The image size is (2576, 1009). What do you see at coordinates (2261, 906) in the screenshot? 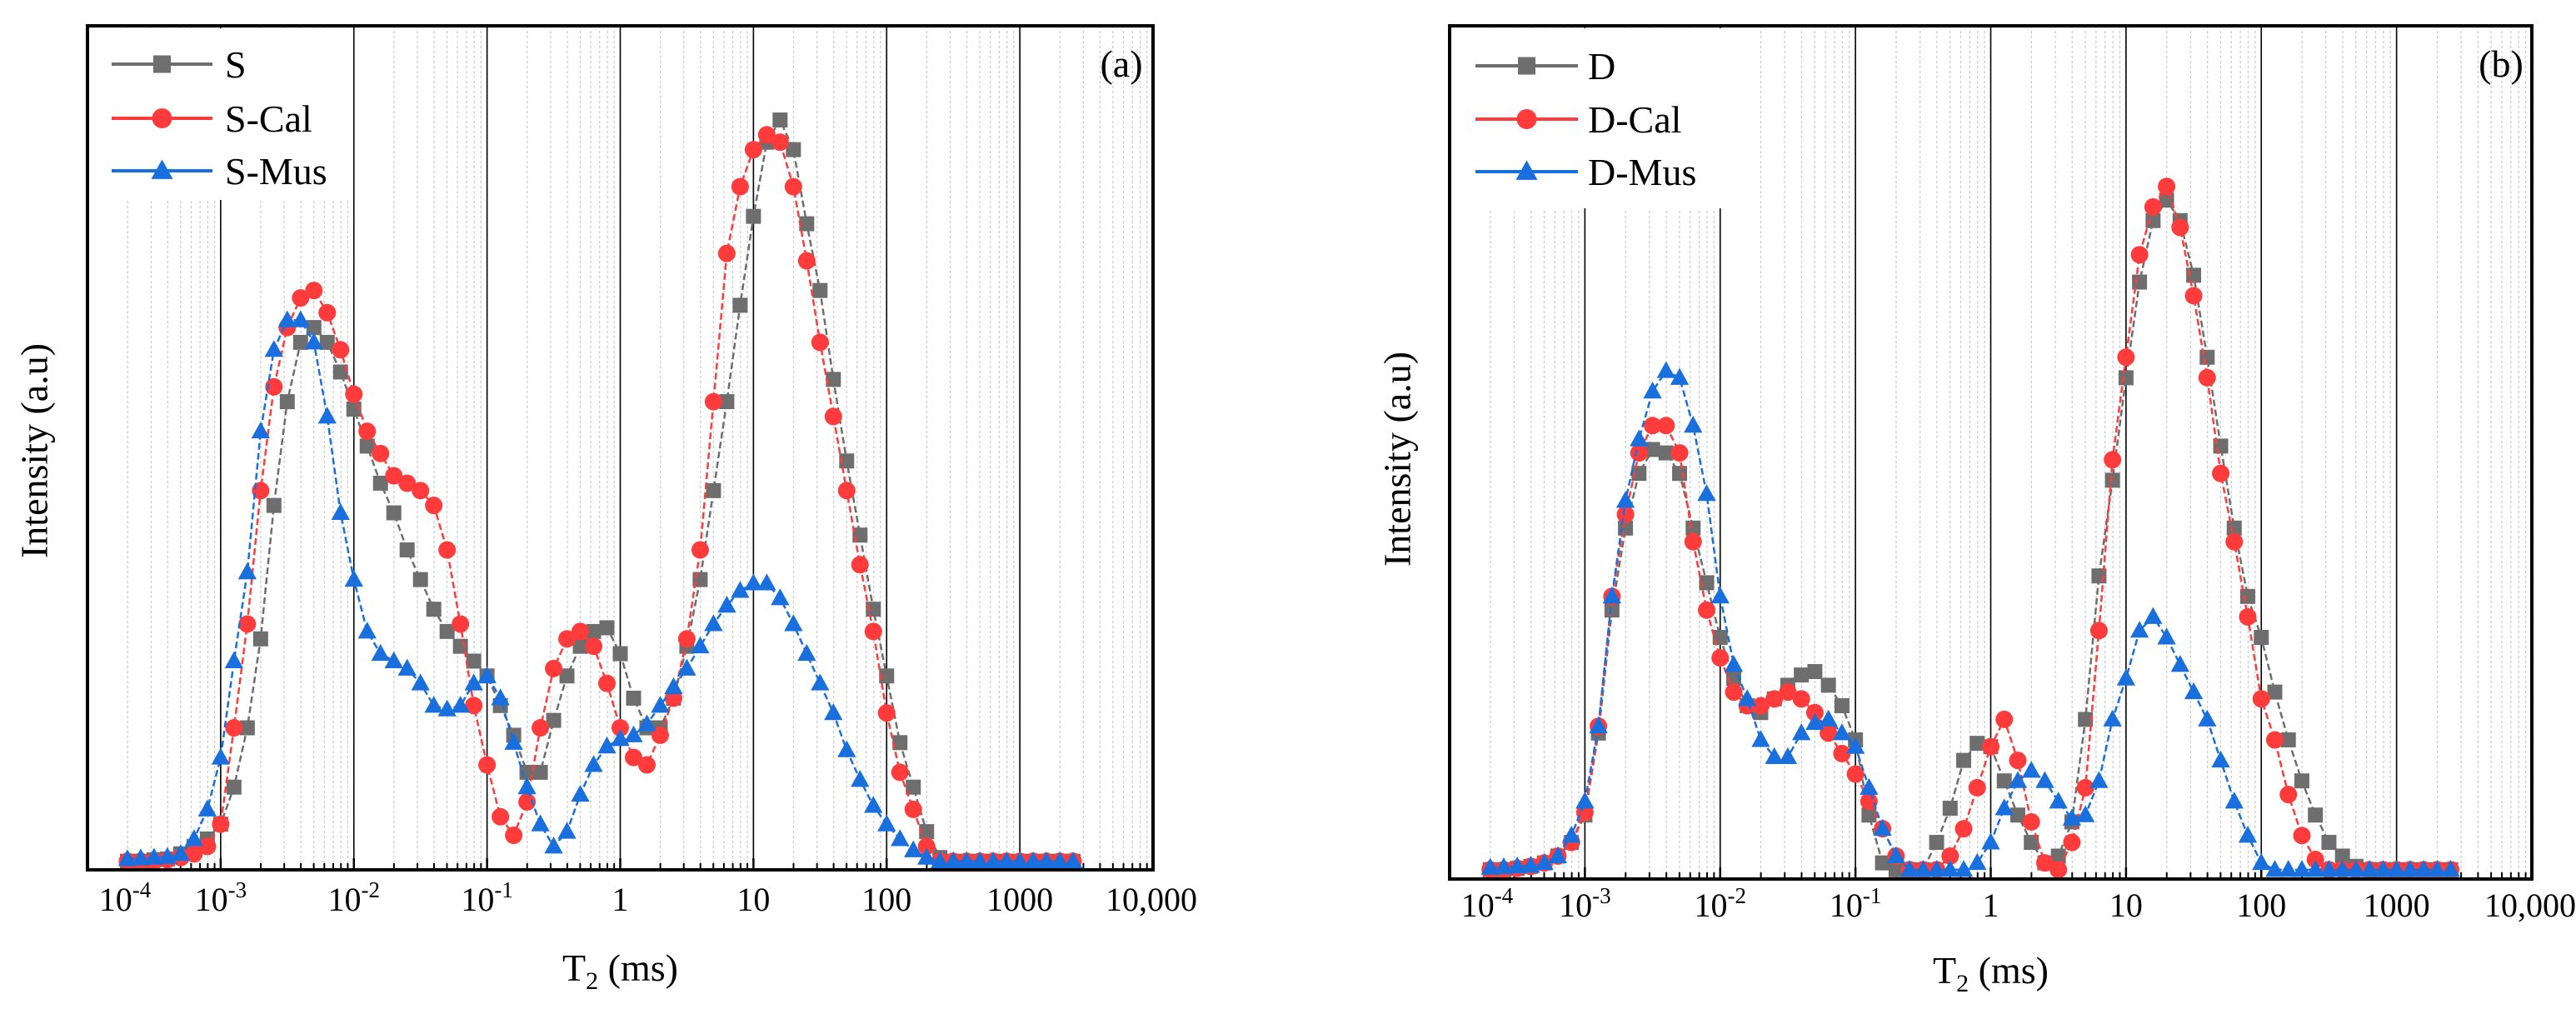
I see `x-tick-label: 100` at bounding box center [2261, 906].